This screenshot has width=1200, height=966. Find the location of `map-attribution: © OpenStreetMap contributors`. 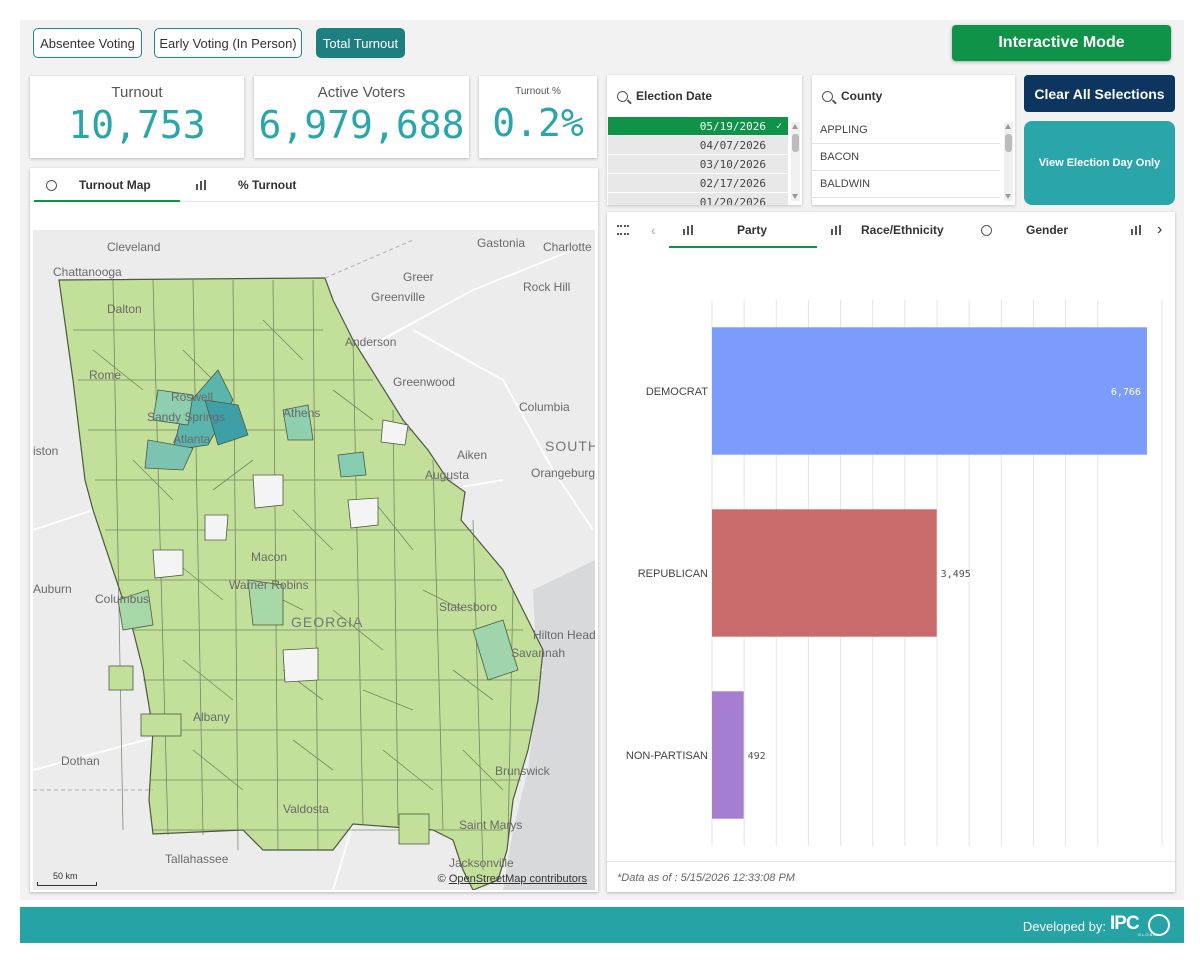

map-attribution: © OpenStreetMap contributors is located at coordinates (512, 879).